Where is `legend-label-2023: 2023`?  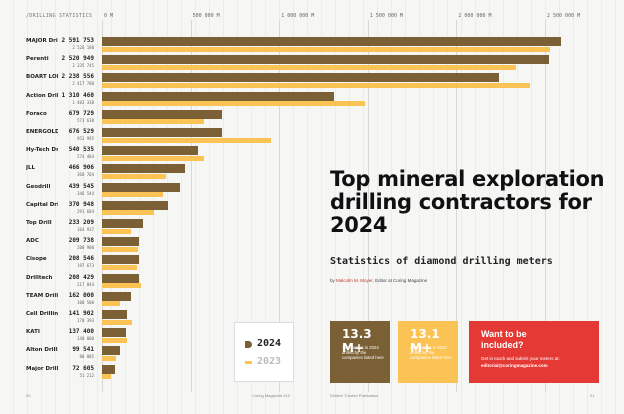
legend-label-2023: 2023 is located at coordinates (269, 361).